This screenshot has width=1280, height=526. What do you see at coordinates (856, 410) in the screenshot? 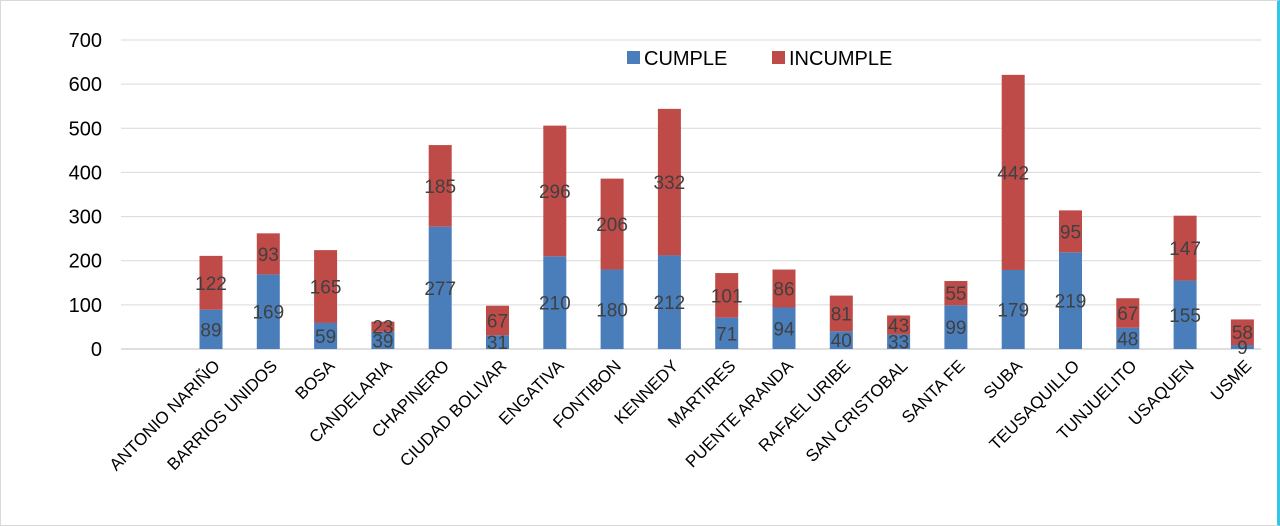
I see `x-tick-label: SAN CRISTOBAL` at bounding box center [856, 410].